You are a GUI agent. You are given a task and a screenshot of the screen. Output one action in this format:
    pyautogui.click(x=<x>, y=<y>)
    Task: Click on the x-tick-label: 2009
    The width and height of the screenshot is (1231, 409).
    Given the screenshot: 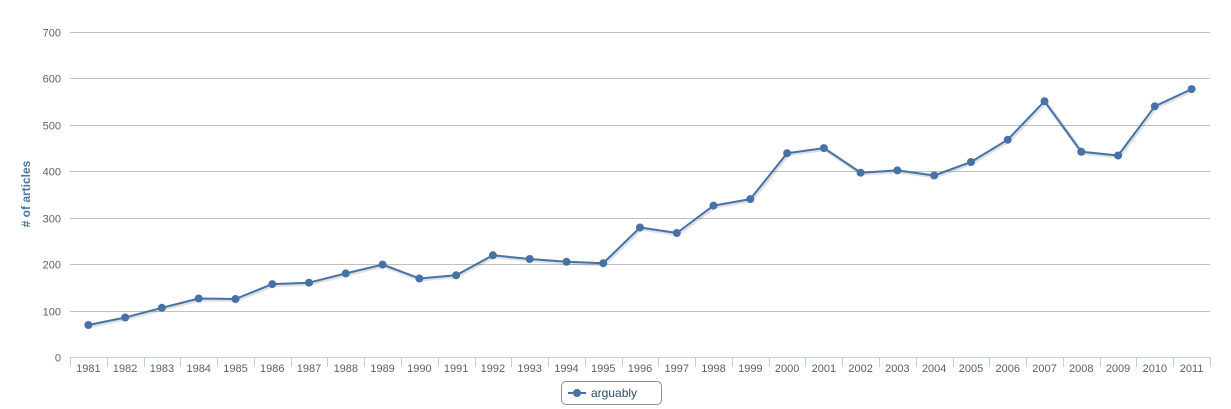 What is the action you would take?
    pyautogui.click(x=1118, y=369)
    